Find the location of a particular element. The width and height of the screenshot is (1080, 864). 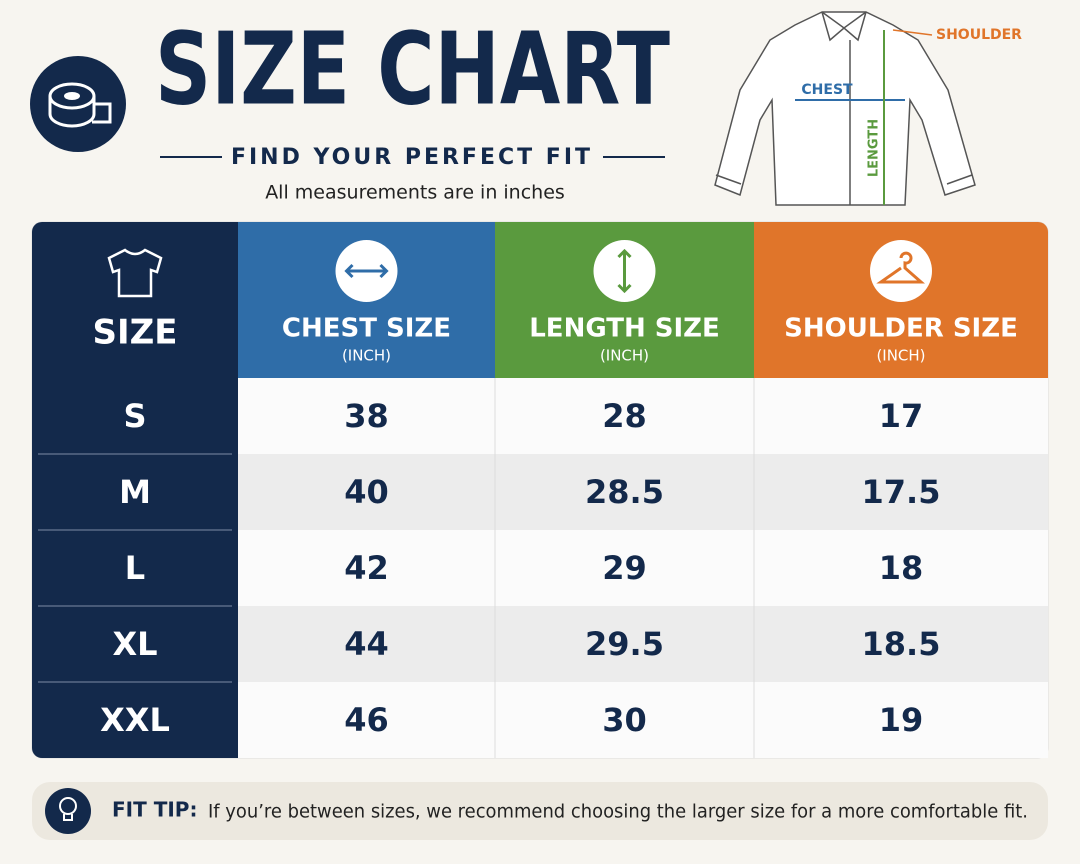

subtitle: FIND YOUR PERFECT FIT is located at coordinates (412, 157).